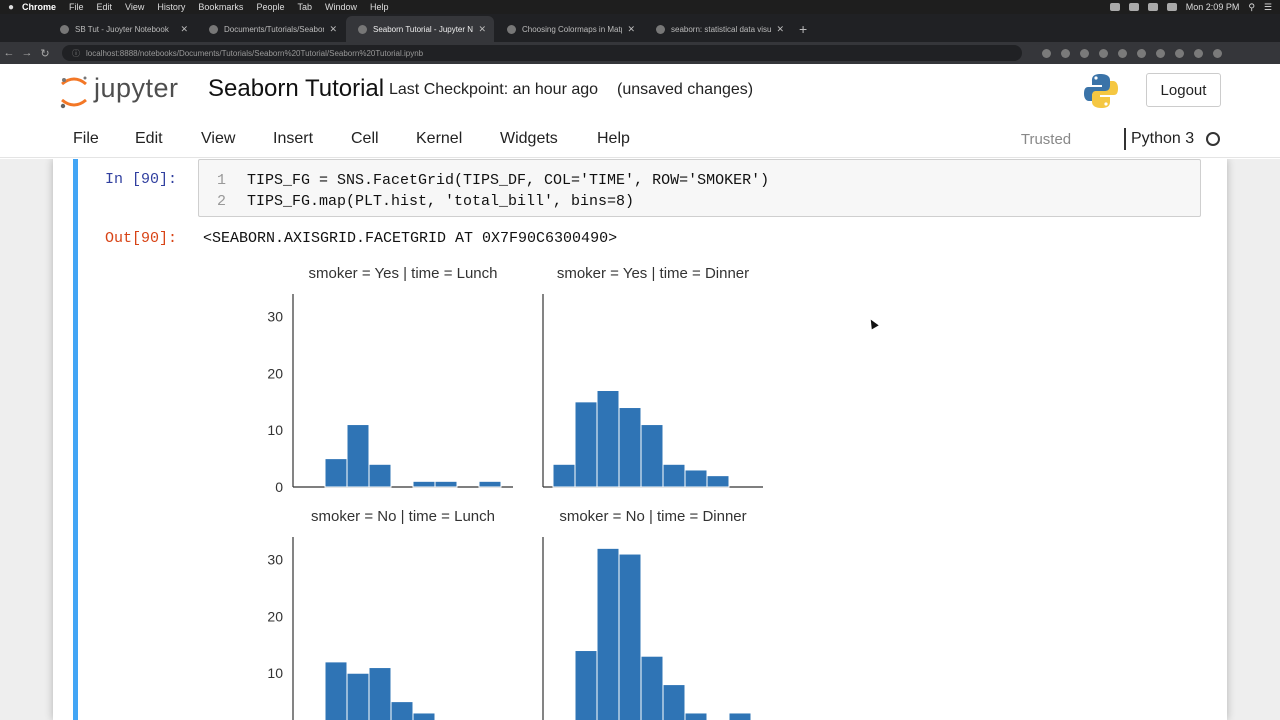 This screenshot has width=1280, height=720. What do you see at coordinates (45, 53) in the screenshot?
I see `reload-icon: ↻` at bounding box center [45, 53].